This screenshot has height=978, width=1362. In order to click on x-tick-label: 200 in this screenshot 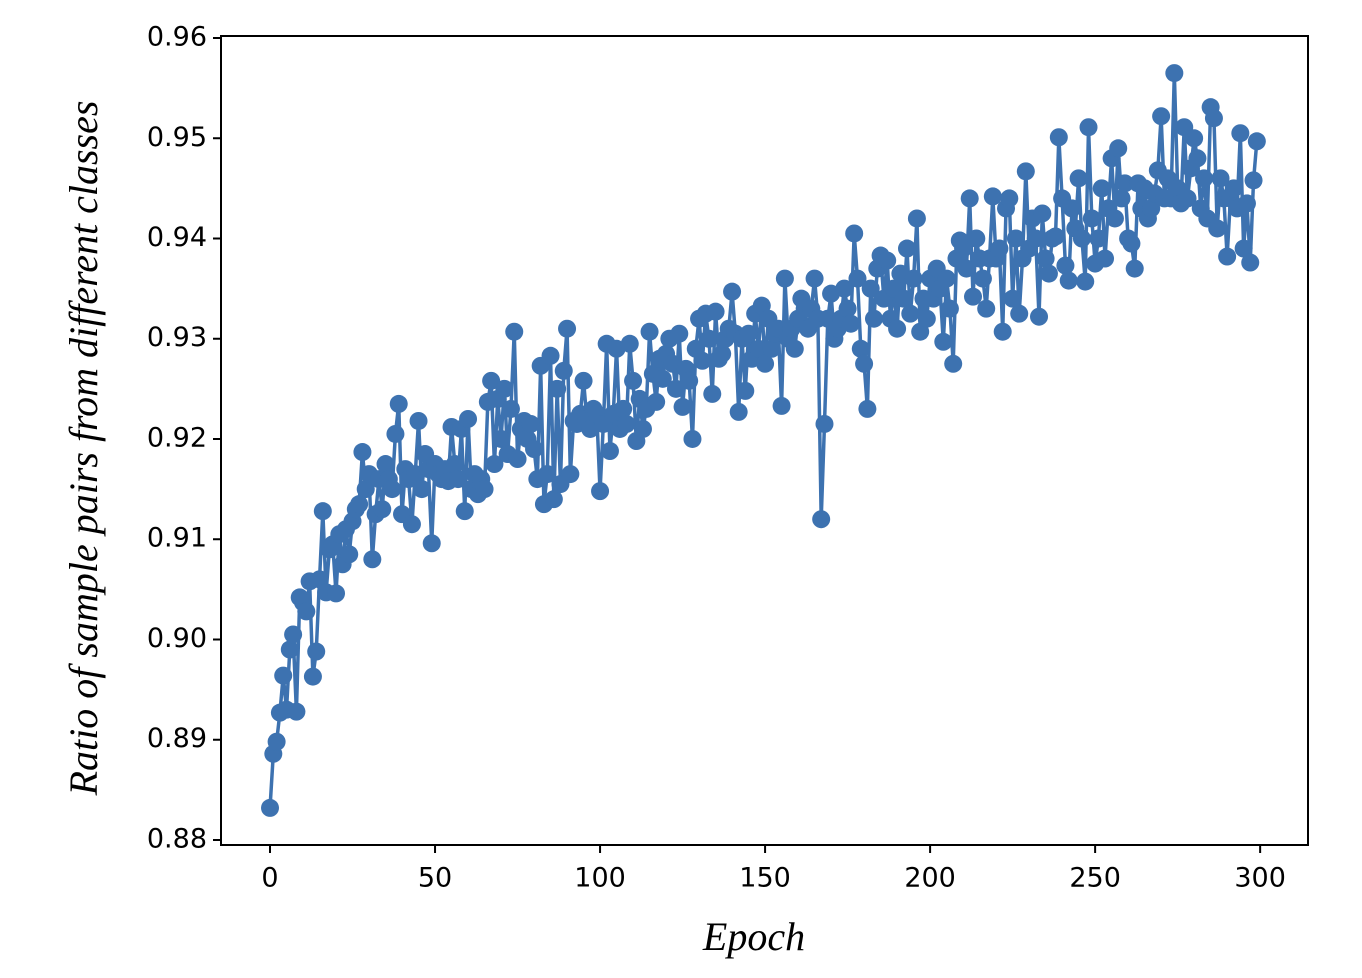, I will do `click(930, 878)`.